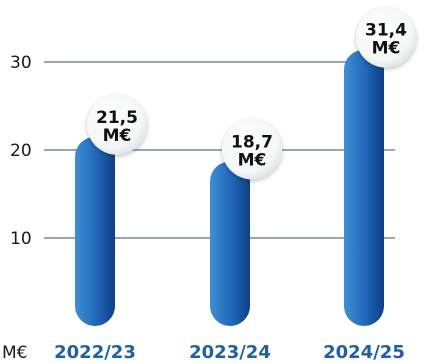 This screenshot has height=363, width=437. I want to click on data-label: 21,5, so click(117, 118).